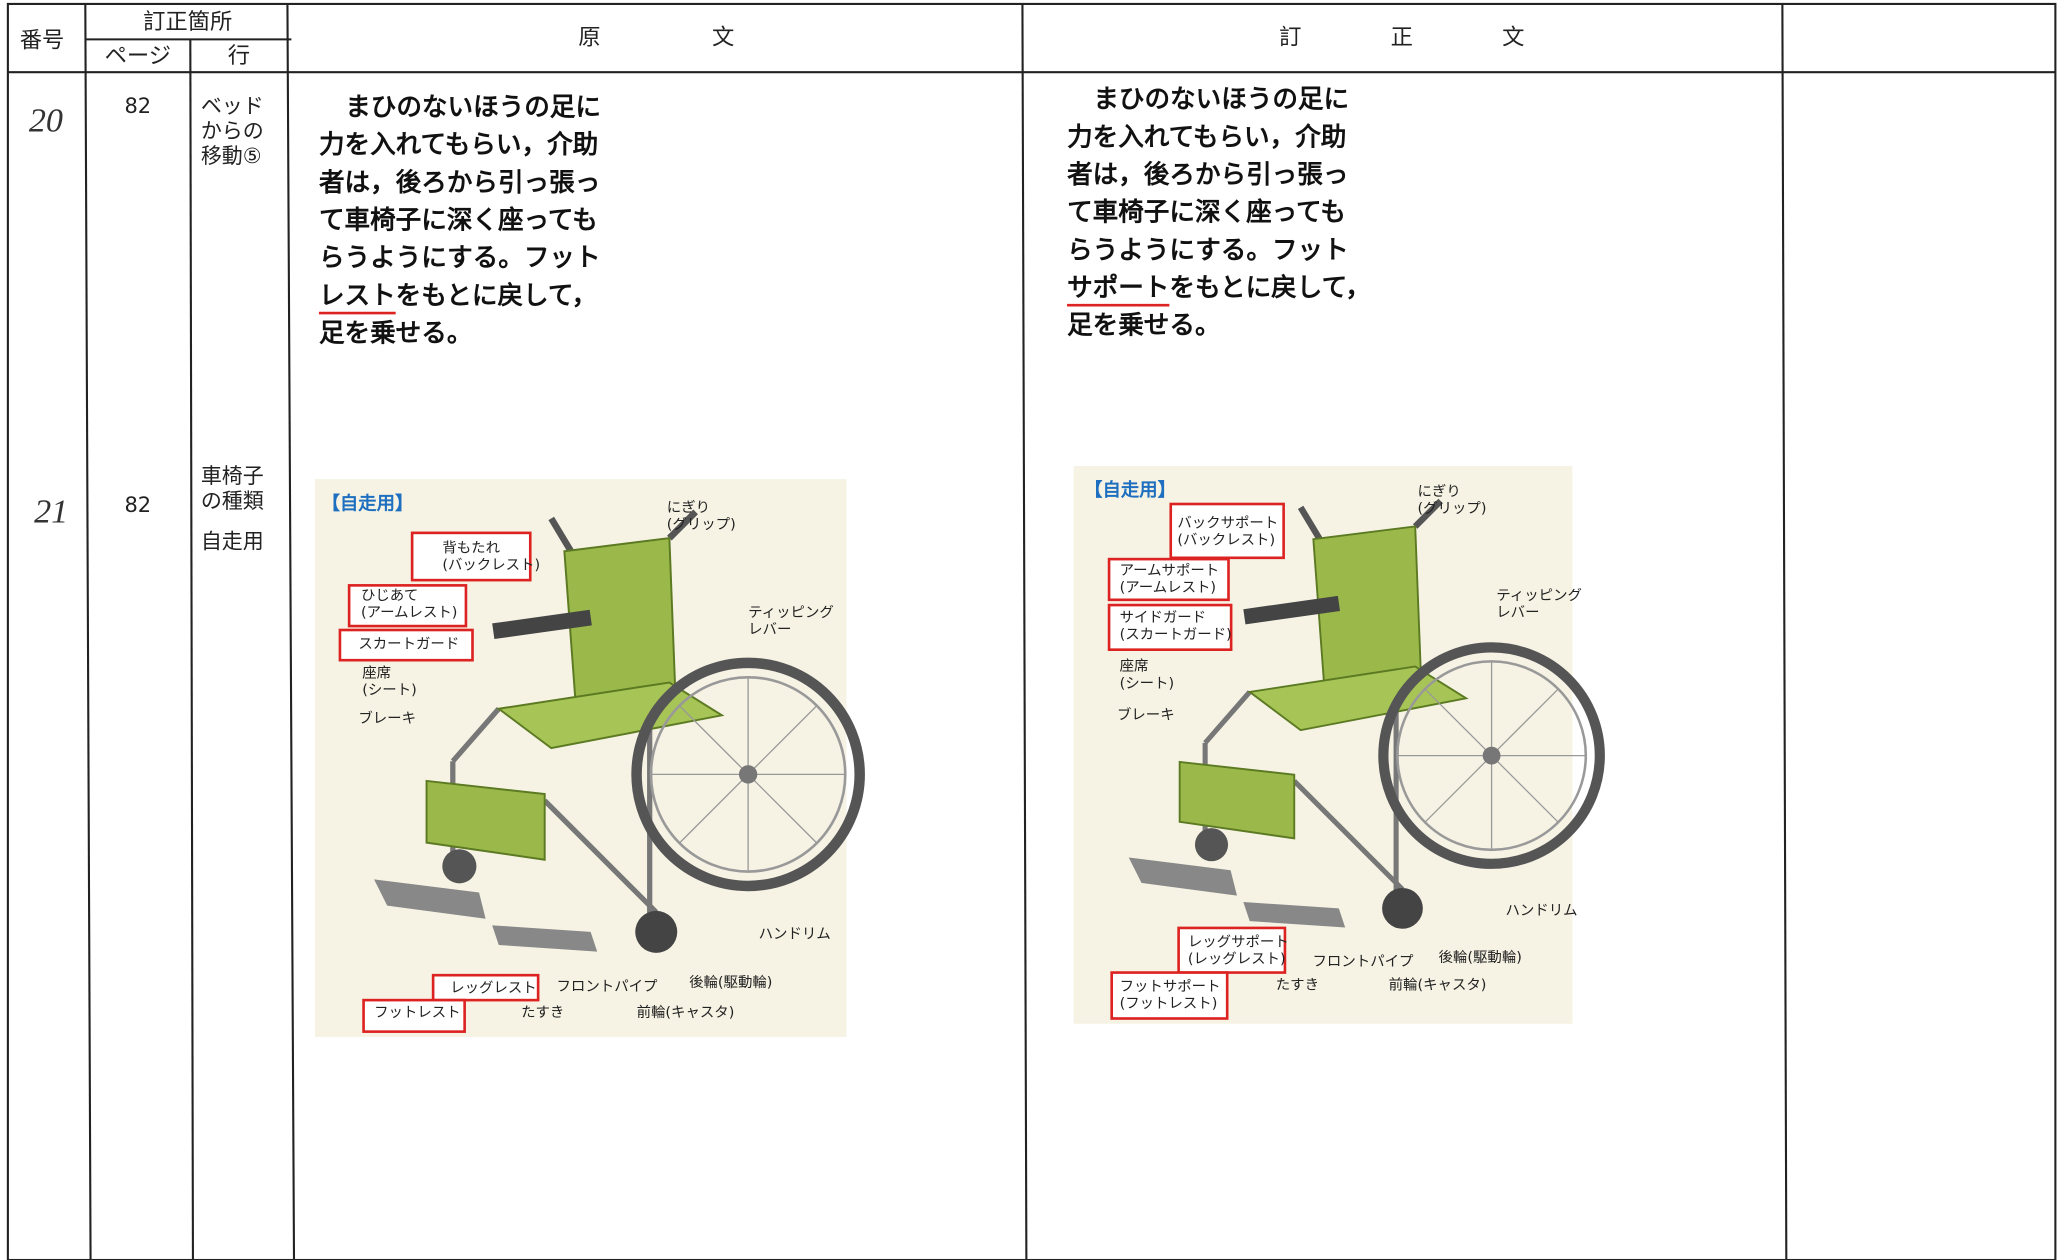  What do you see at coordinates (1163, 617) in the screenshot?
I see `figure-label: サイドガード` at bounding box center [1163, 617].